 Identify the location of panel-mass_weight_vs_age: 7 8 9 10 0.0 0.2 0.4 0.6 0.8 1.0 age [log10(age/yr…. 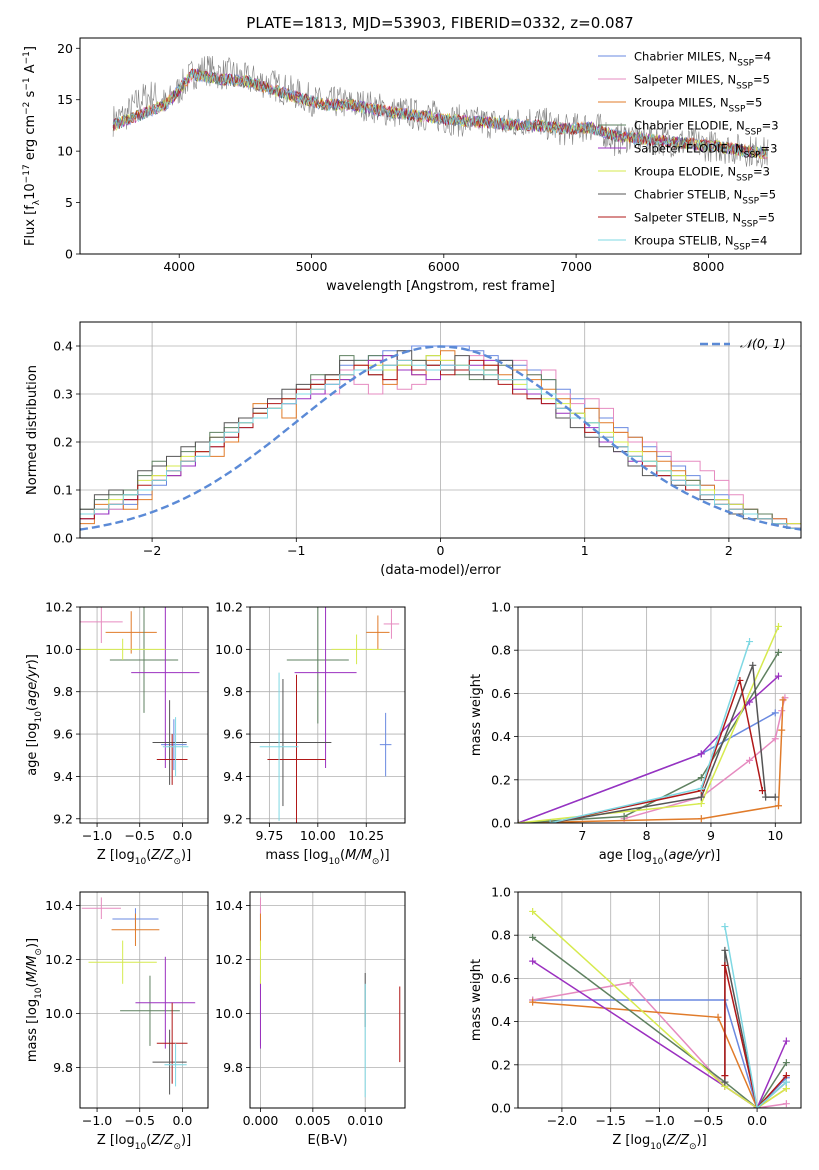
(635, 733).